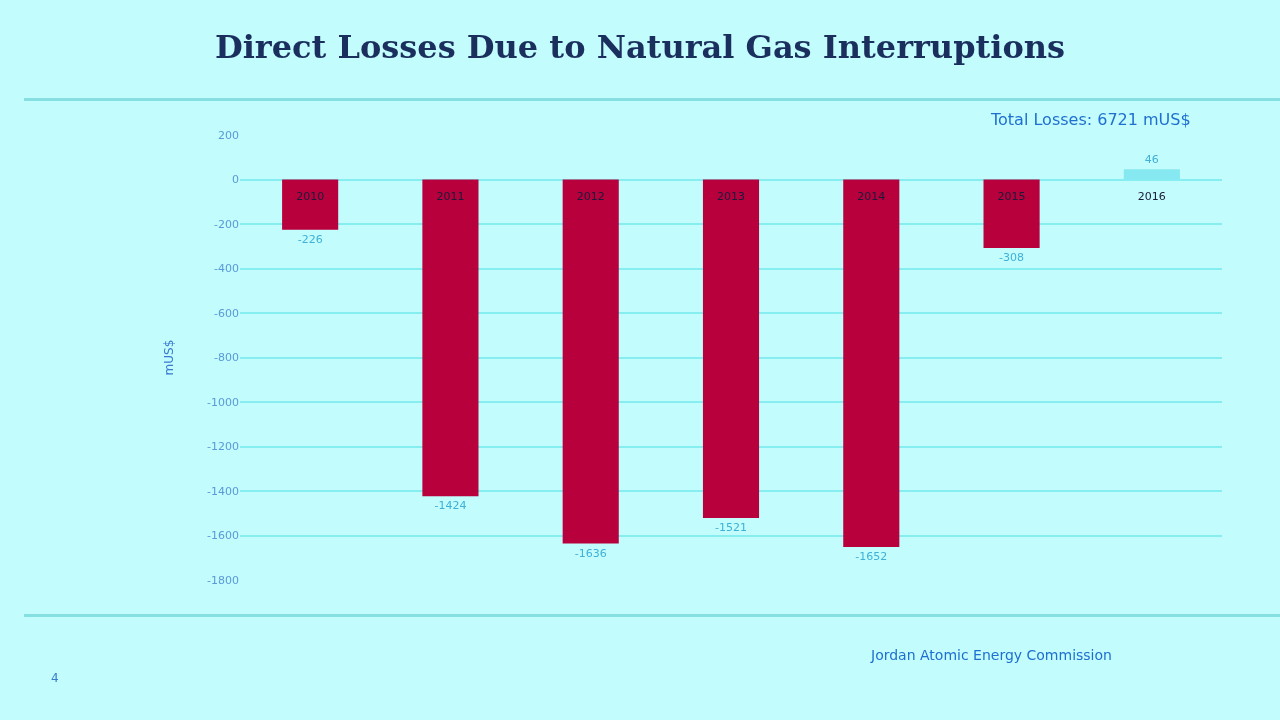  I want to click on x-tick-label: 2016, so click(1151, 196).